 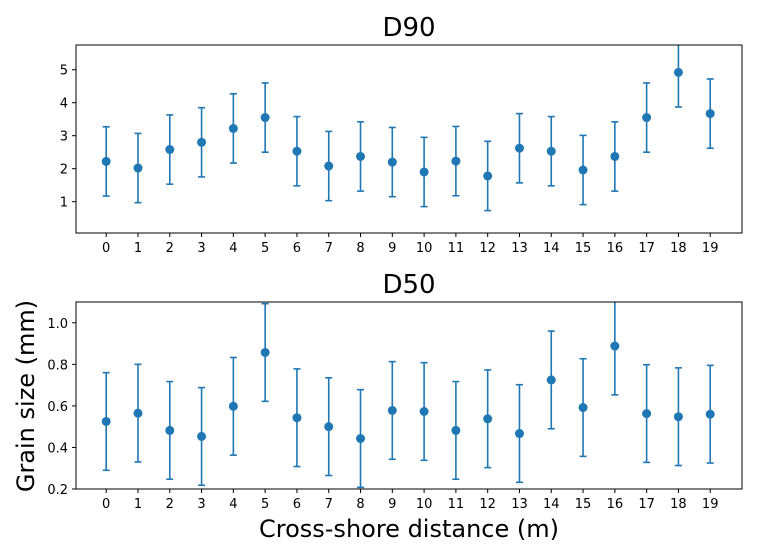 I want to click on d90-x-tick-label: 11, so click(x=456, y=248).